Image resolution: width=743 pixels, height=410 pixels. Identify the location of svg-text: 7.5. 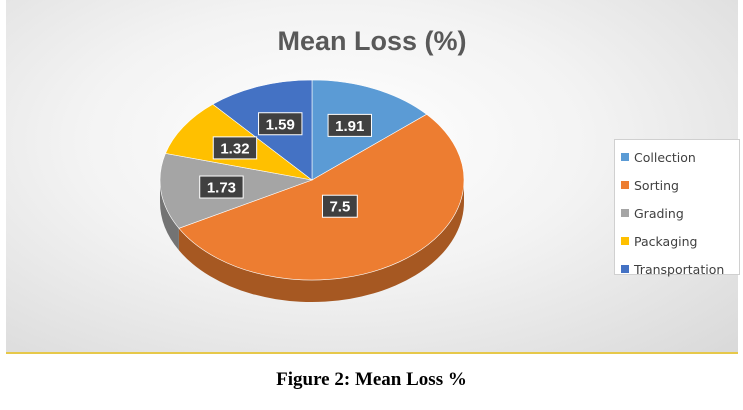
(339, 207).